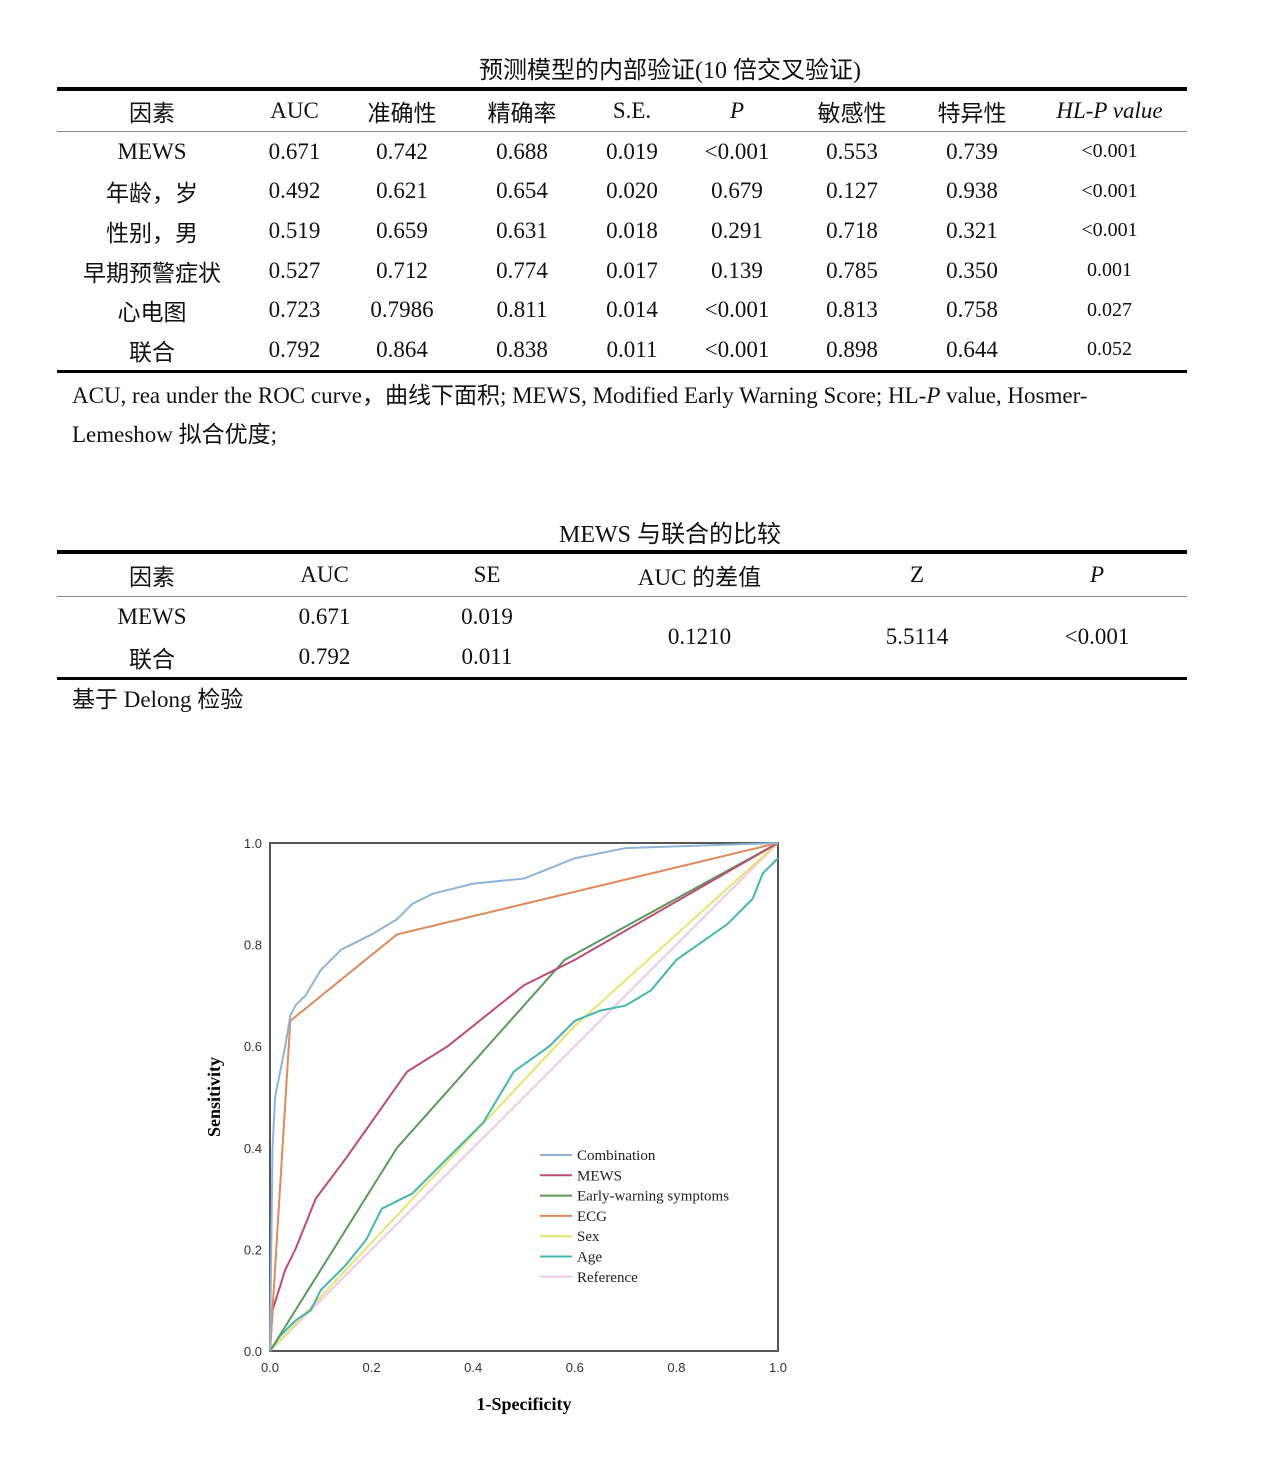  What do you see at coordinates (852, 349) in the screenshot?
I see `cell: 0.898` at bounding box center [852, 349].